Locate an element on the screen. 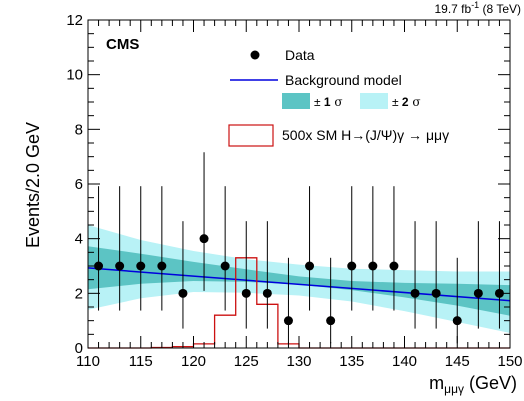 This screenshot has width=524, height=401. band-1sigma is located at coordinates (299, 281).